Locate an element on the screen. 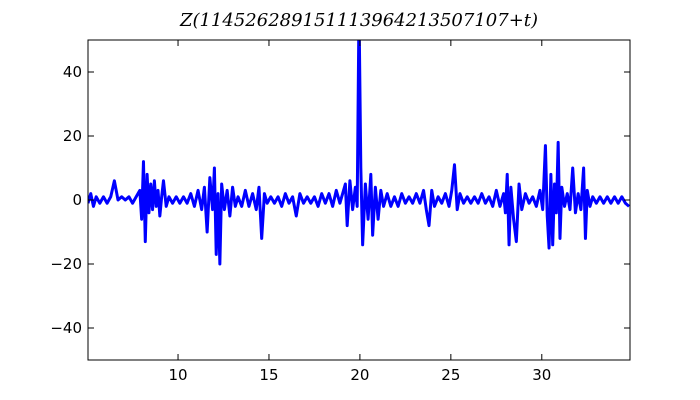 This screenshot has width=700, height=400. y-tick-label: 40 is located at coordinates (72, 72).